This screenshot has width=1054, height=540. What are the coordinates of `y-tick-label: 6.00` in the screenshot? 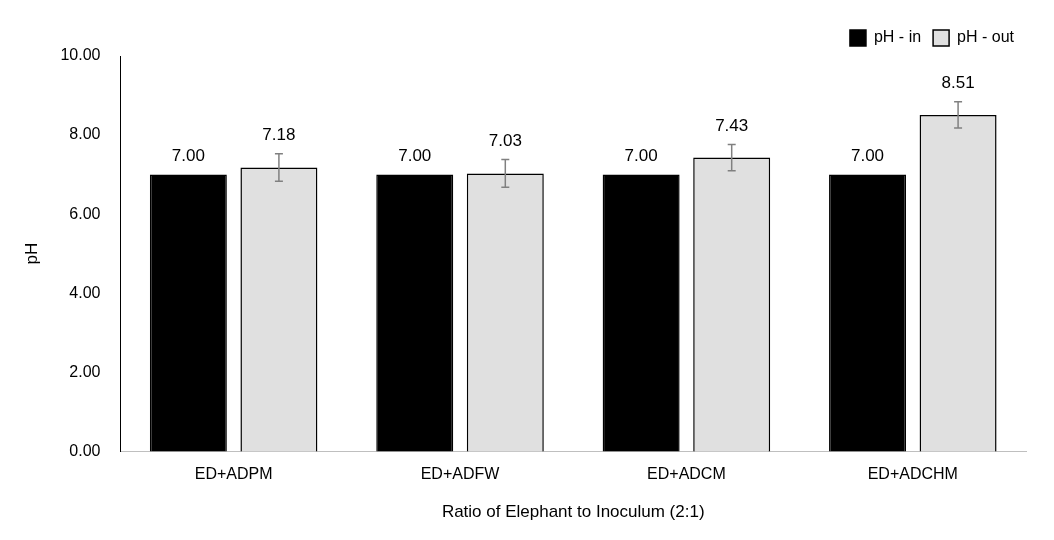 It's located at (85, 213).